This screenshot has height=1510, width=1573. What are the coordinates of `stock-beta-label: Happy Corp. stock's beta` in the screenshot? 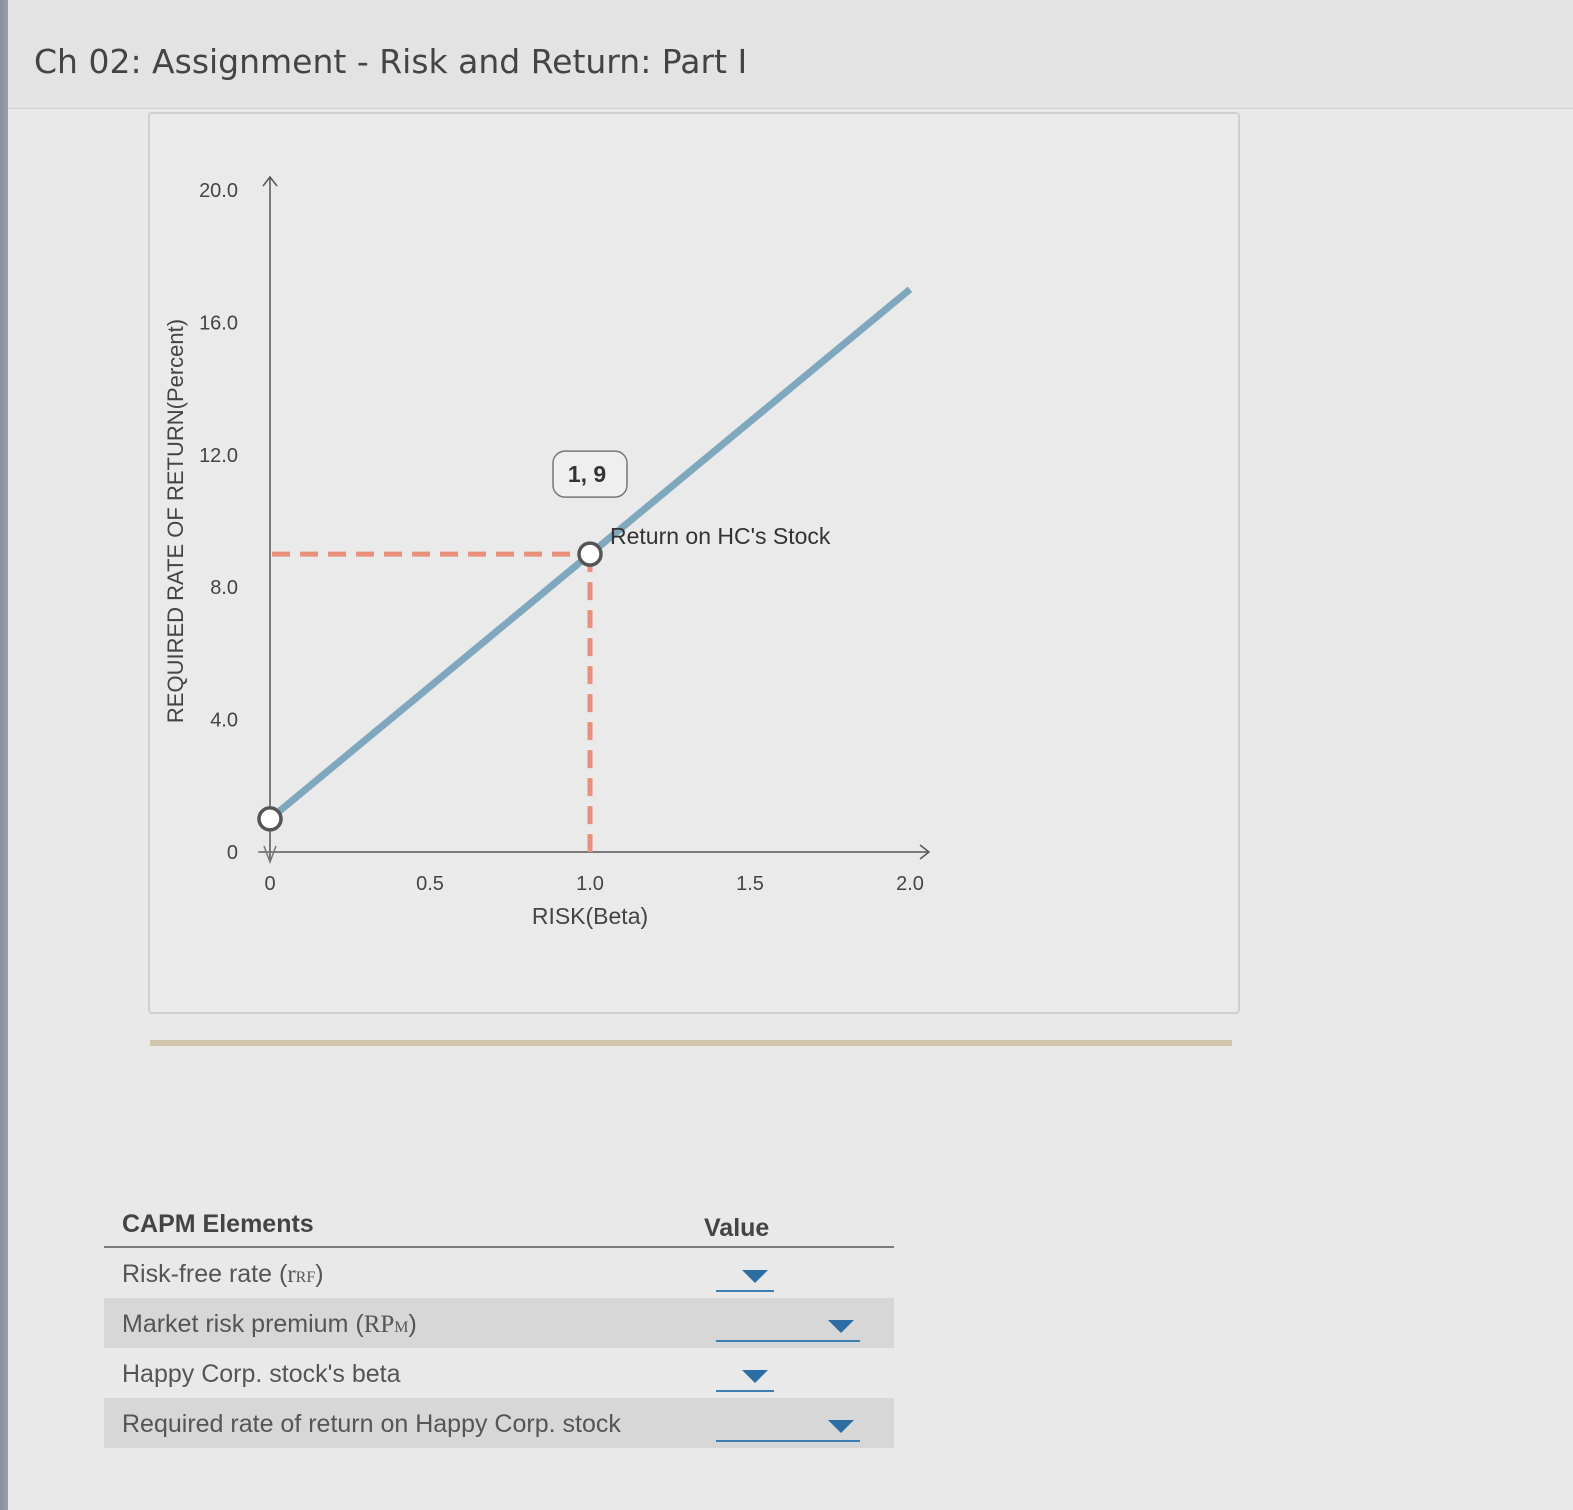 It's located at (261, 1374).